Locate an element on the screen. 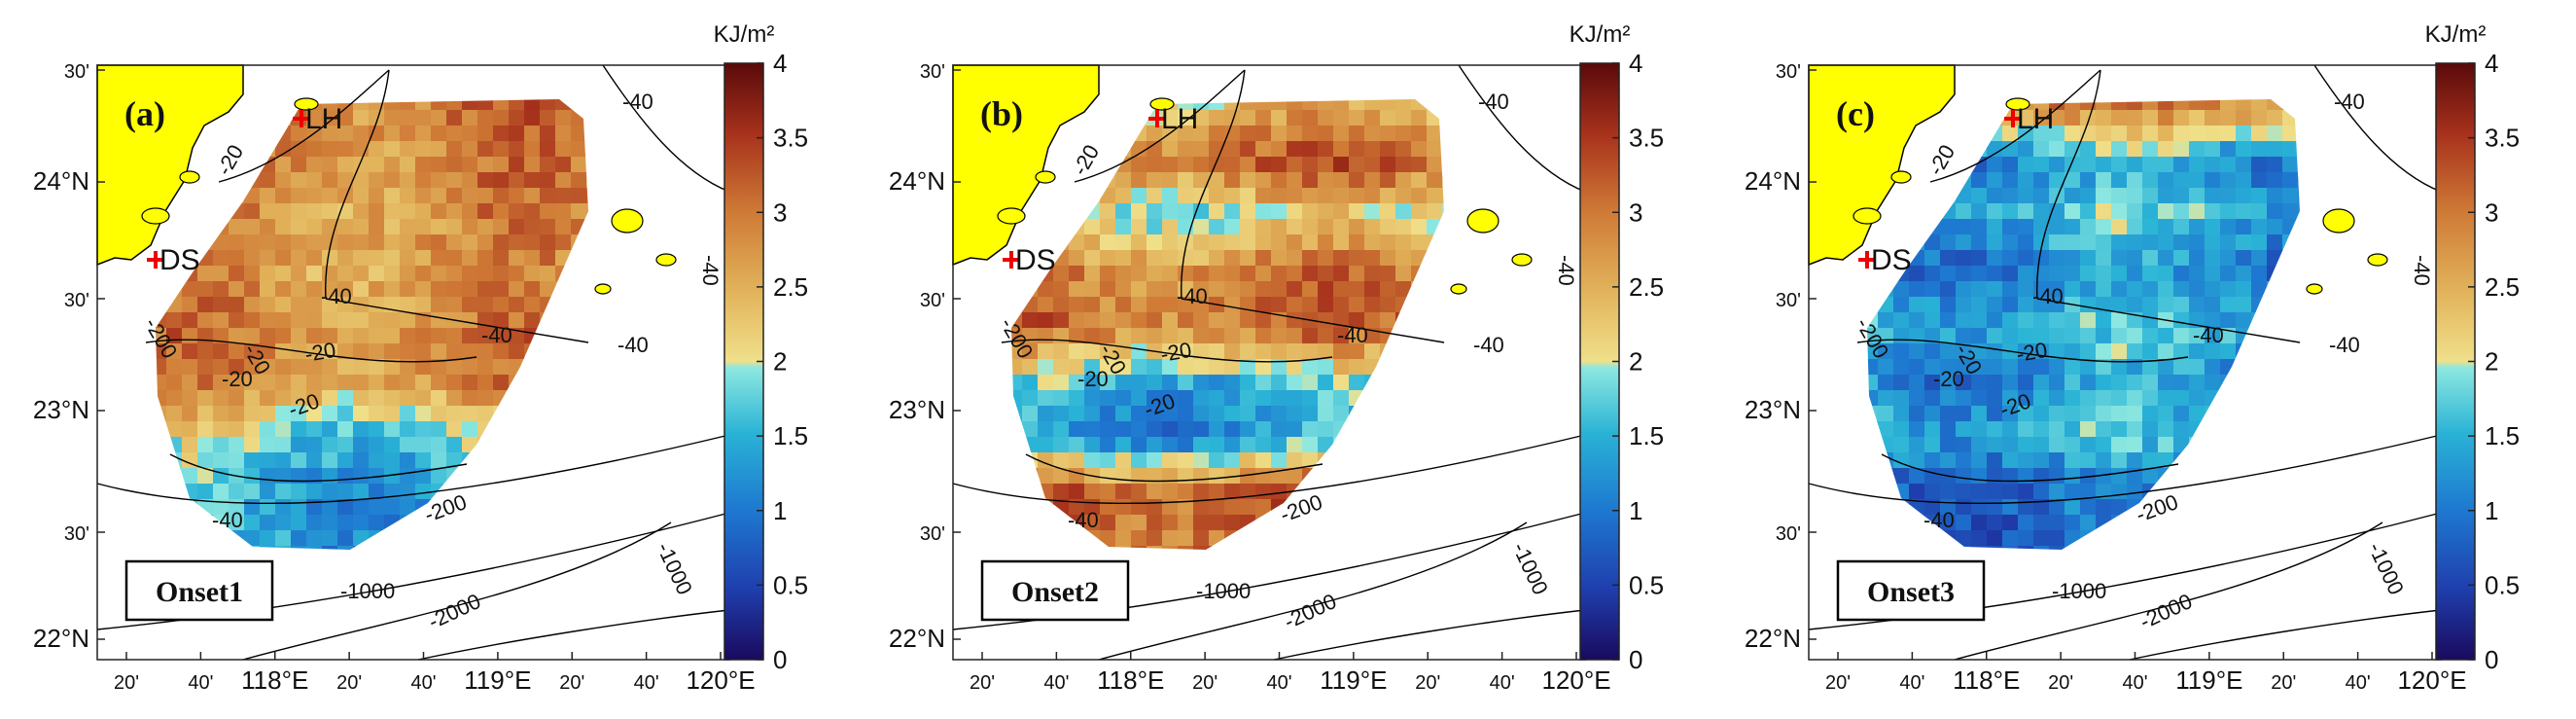 Image resolution: width=2576 pixels, height=719 pixels. contour-label: -1000 is located at coordinates (367, 591).